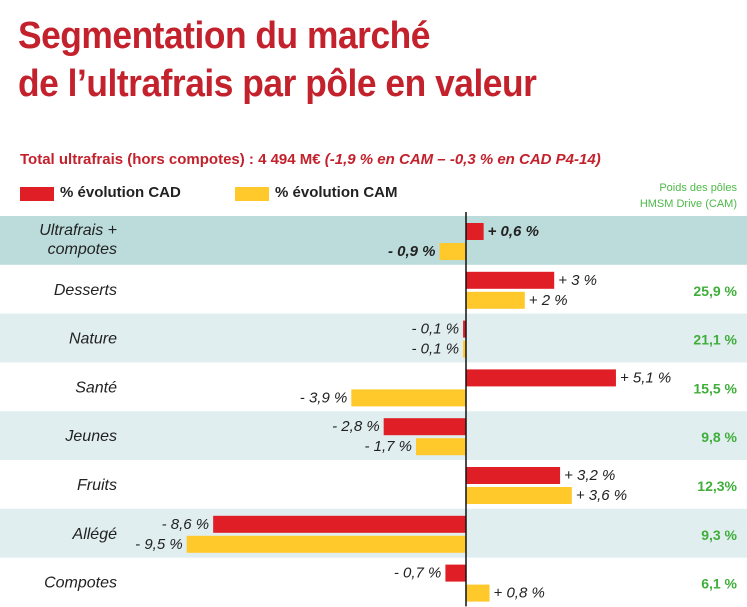  Describe the element at coordinates (82, 249) in the screenshot. I see `category-label: compotes` at that location.